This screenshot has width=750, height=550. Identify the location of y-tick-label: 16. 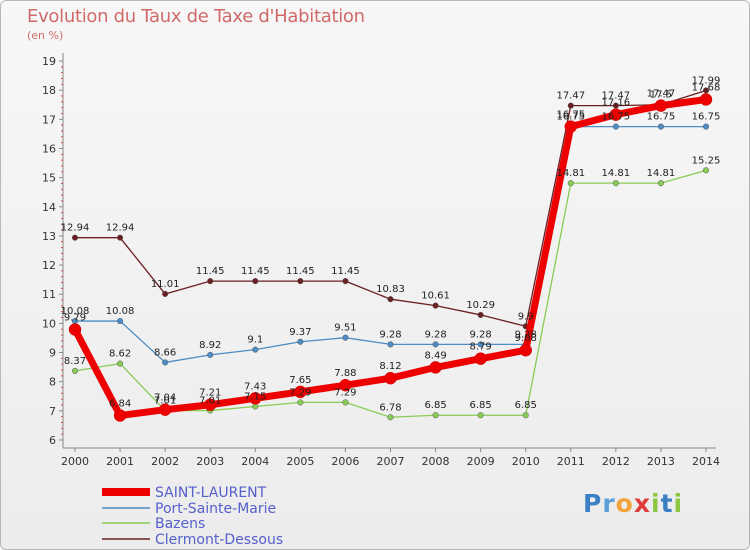
(49, 148).